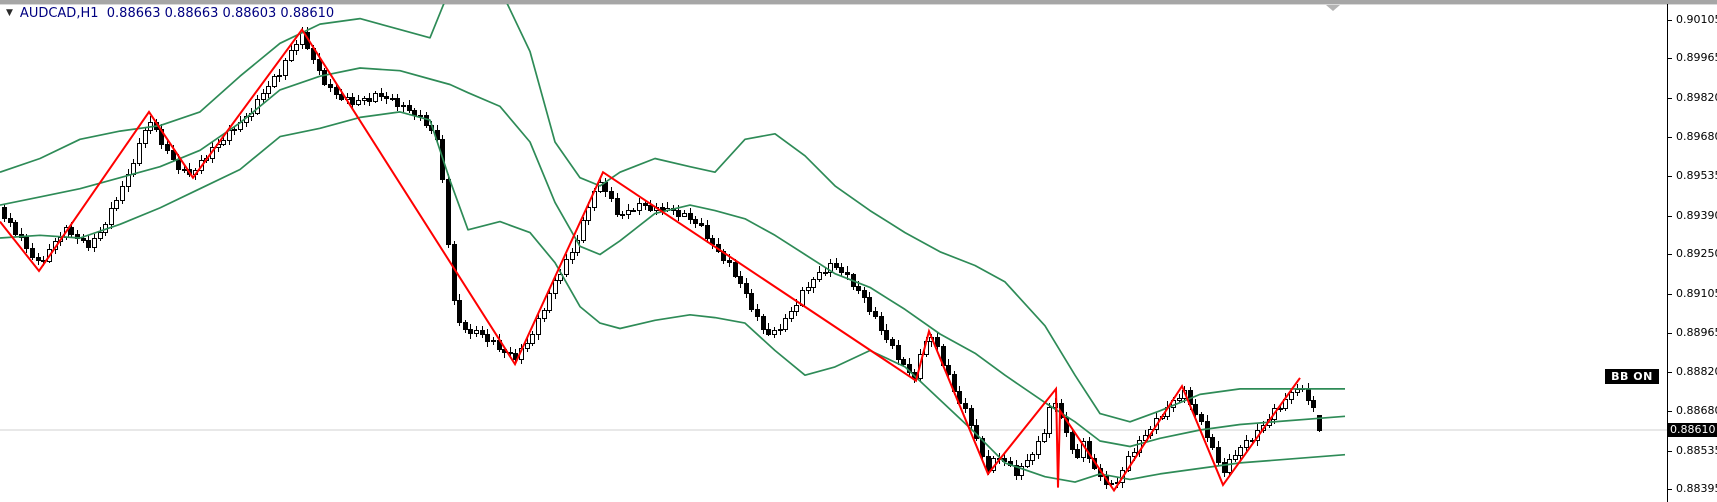 Image resolution: width=1717 pixels, height=502 pixels. What do you see at coordinates (1696, 293) in the screenshot?
I see `price-axis-label: 0.89105` at bounding box center [1696, 293].